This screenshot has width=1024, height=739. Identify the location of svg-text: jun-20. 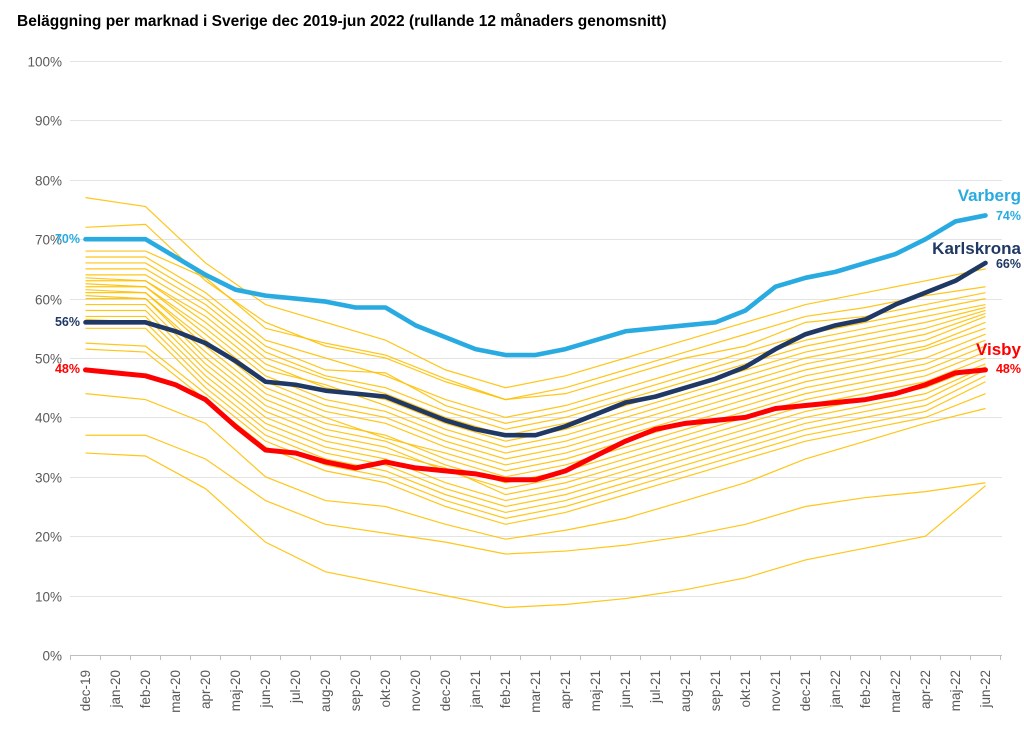
(265, 689).